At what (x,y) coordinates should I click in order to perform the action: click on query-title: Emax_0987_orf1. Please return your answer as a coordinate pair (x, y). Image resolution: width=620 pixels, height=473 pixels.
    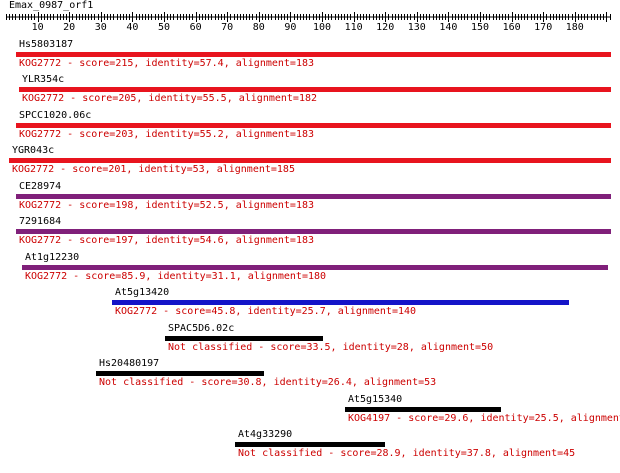
    Looking at the image, I should click on (51, 5).